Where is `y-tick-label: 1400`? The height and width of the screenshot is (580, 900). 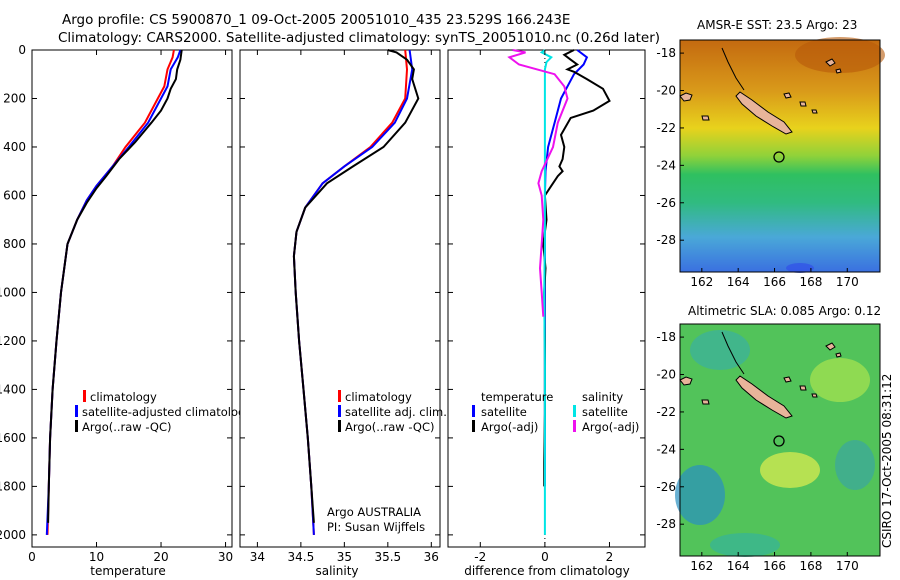 y-tick-label: 1400 is located at coordinates (13, 389).